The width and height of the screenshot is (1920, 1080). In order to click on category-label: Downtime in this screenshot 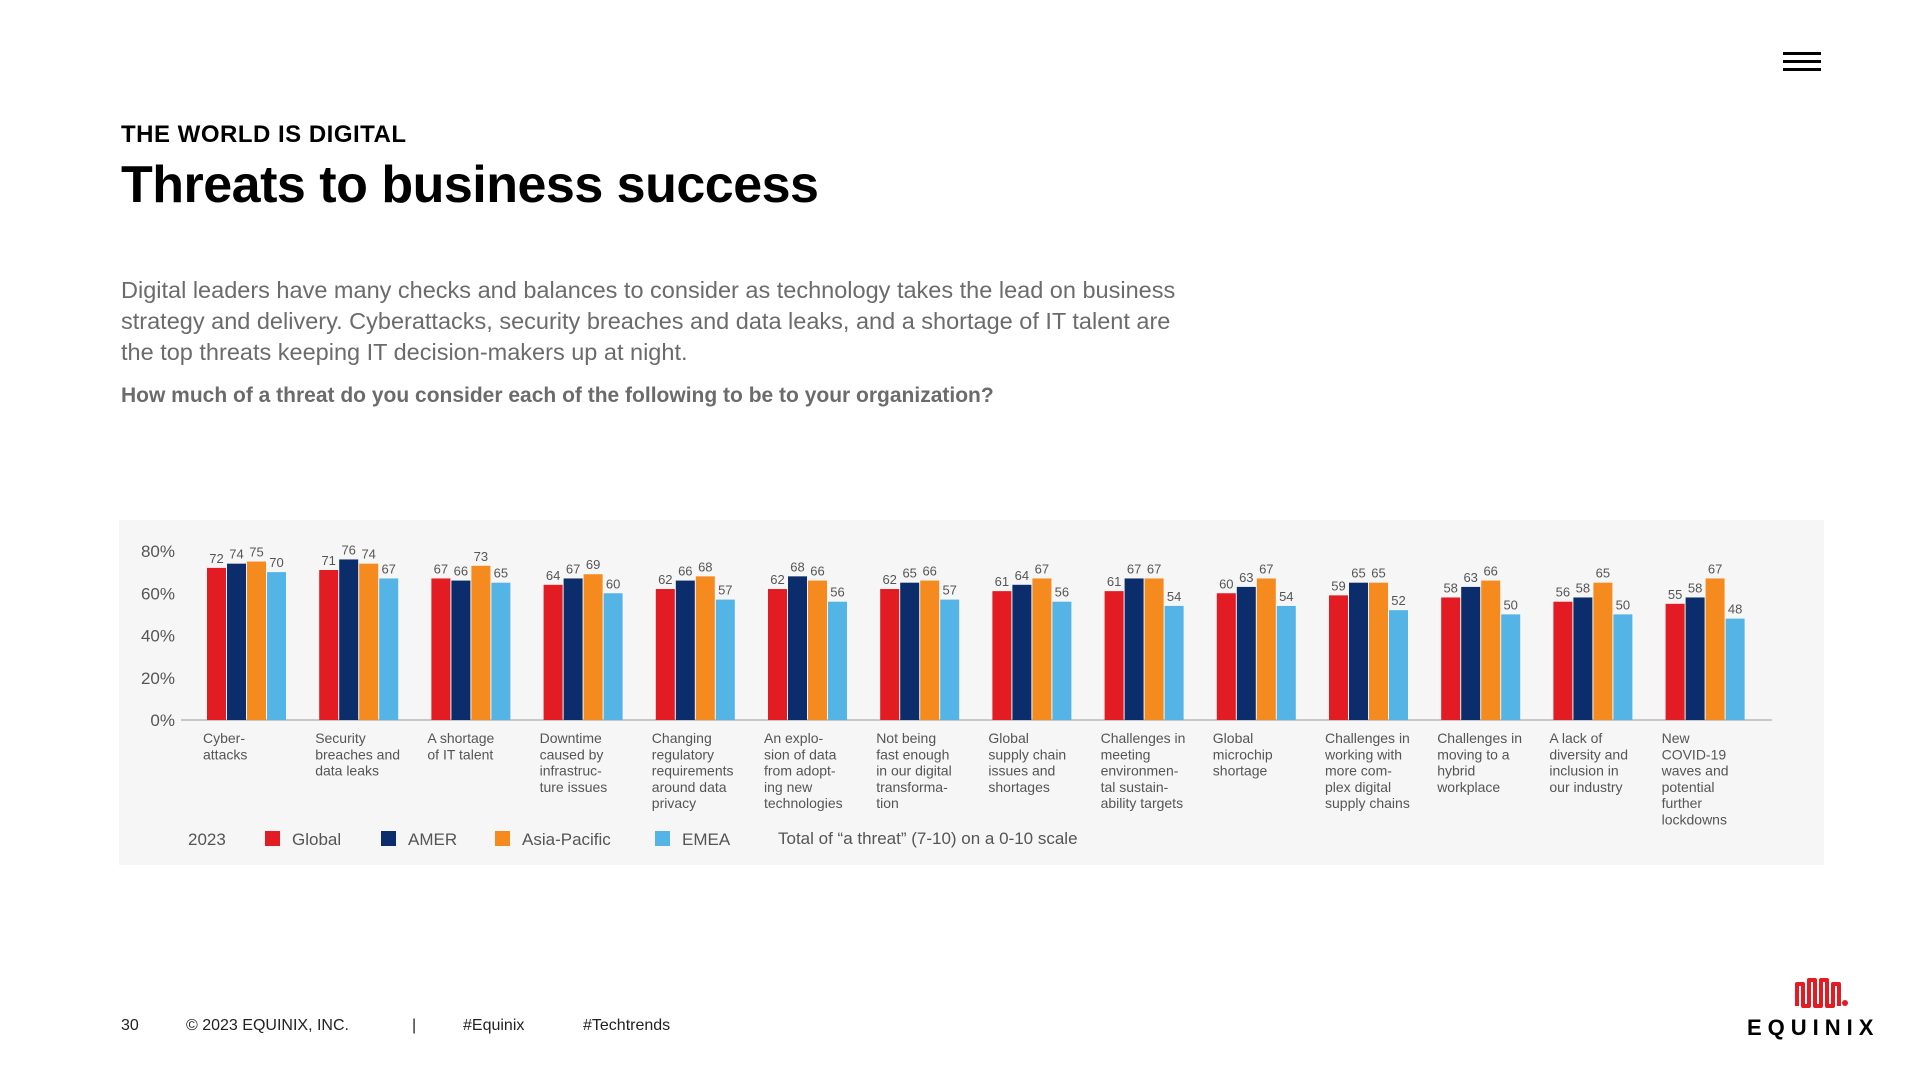, I will do `click(571, 738)`.